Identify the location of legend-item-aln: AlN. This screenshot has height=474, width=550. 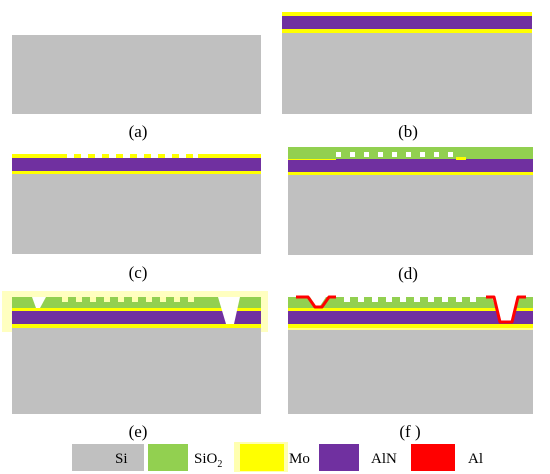
(358, 457).